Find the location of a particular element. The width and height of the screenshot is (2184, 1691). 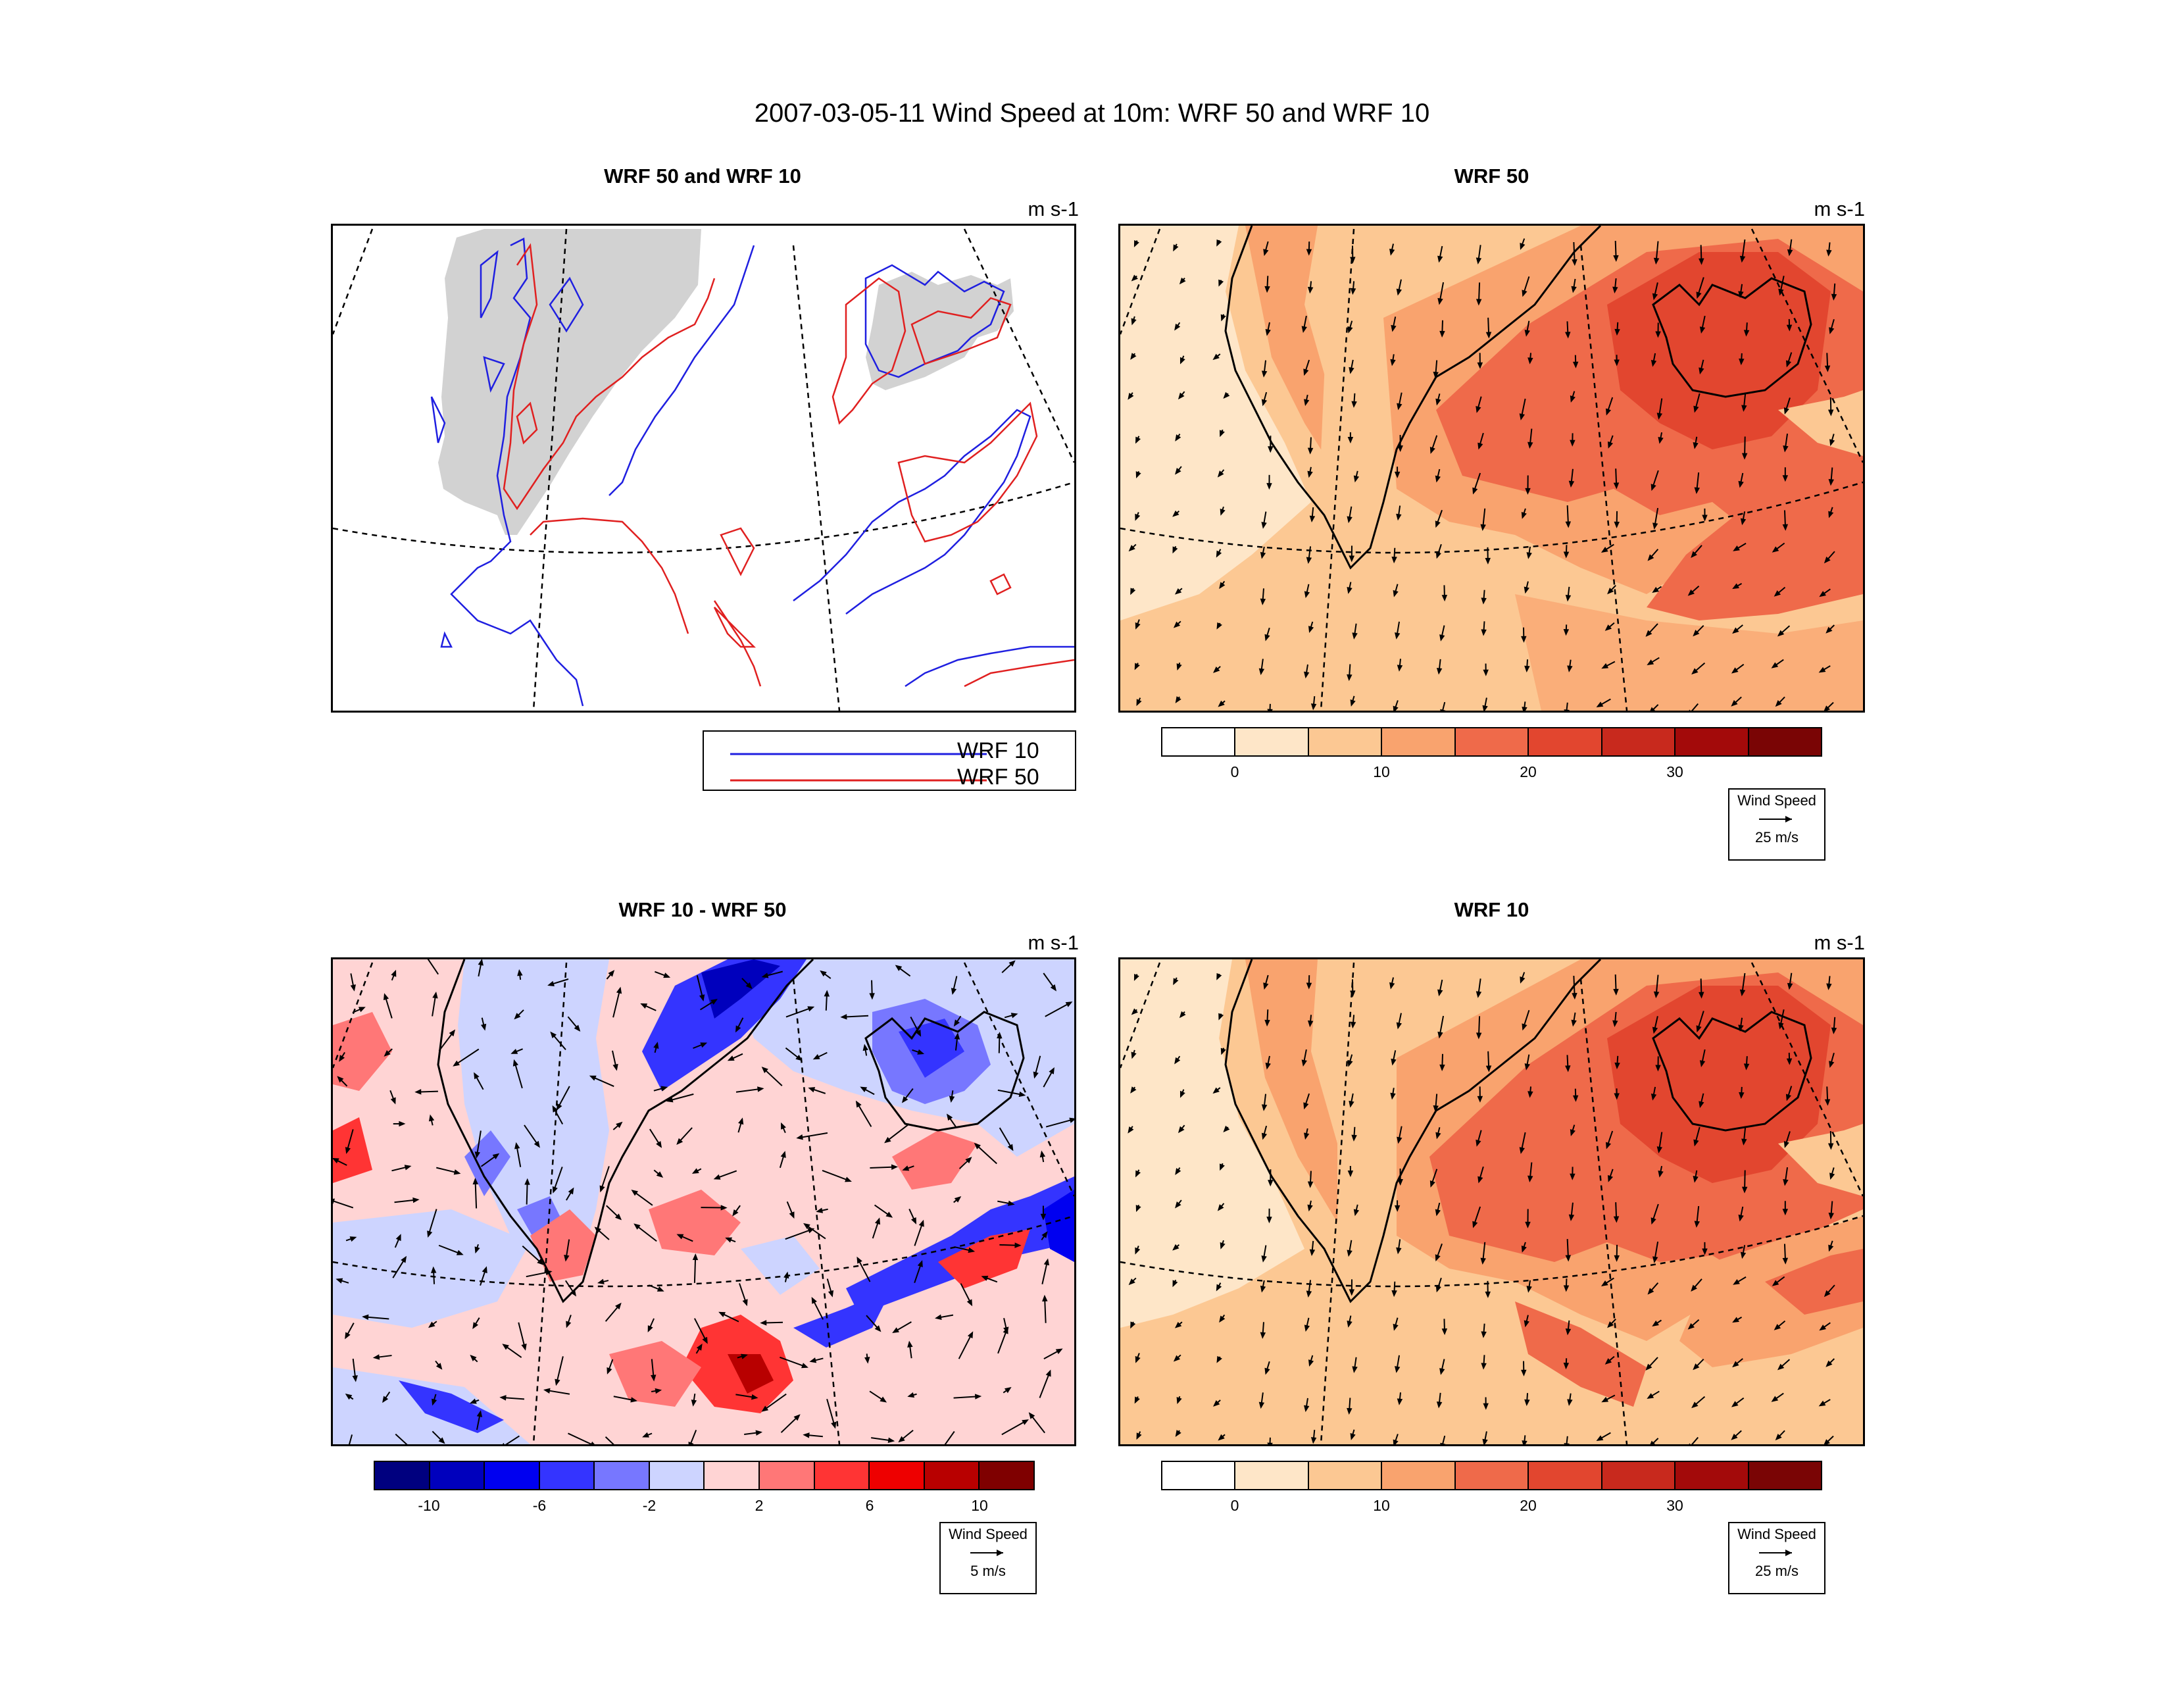

contour-wrf50 is located at coordinates (788, 465).